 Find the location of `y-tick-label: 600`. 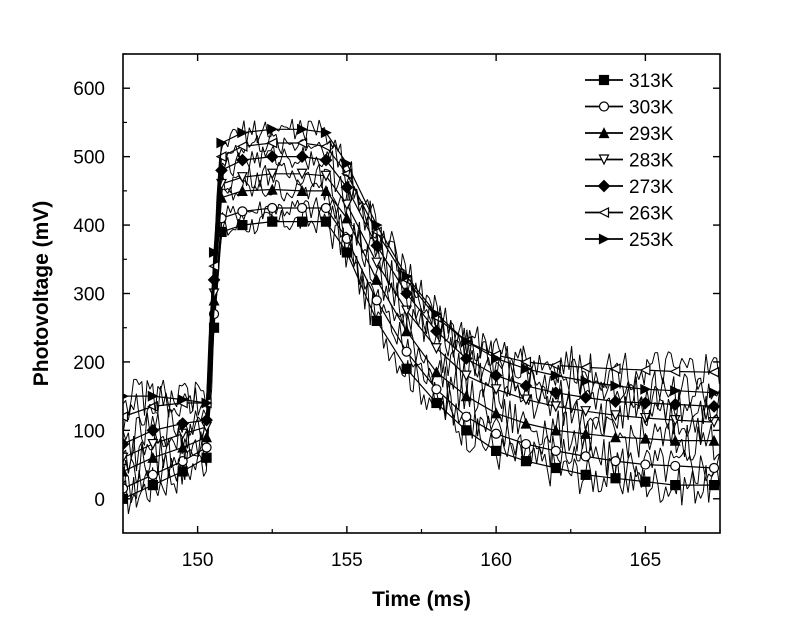

y-tick-label: 600 is located at coordinates (89, 89).